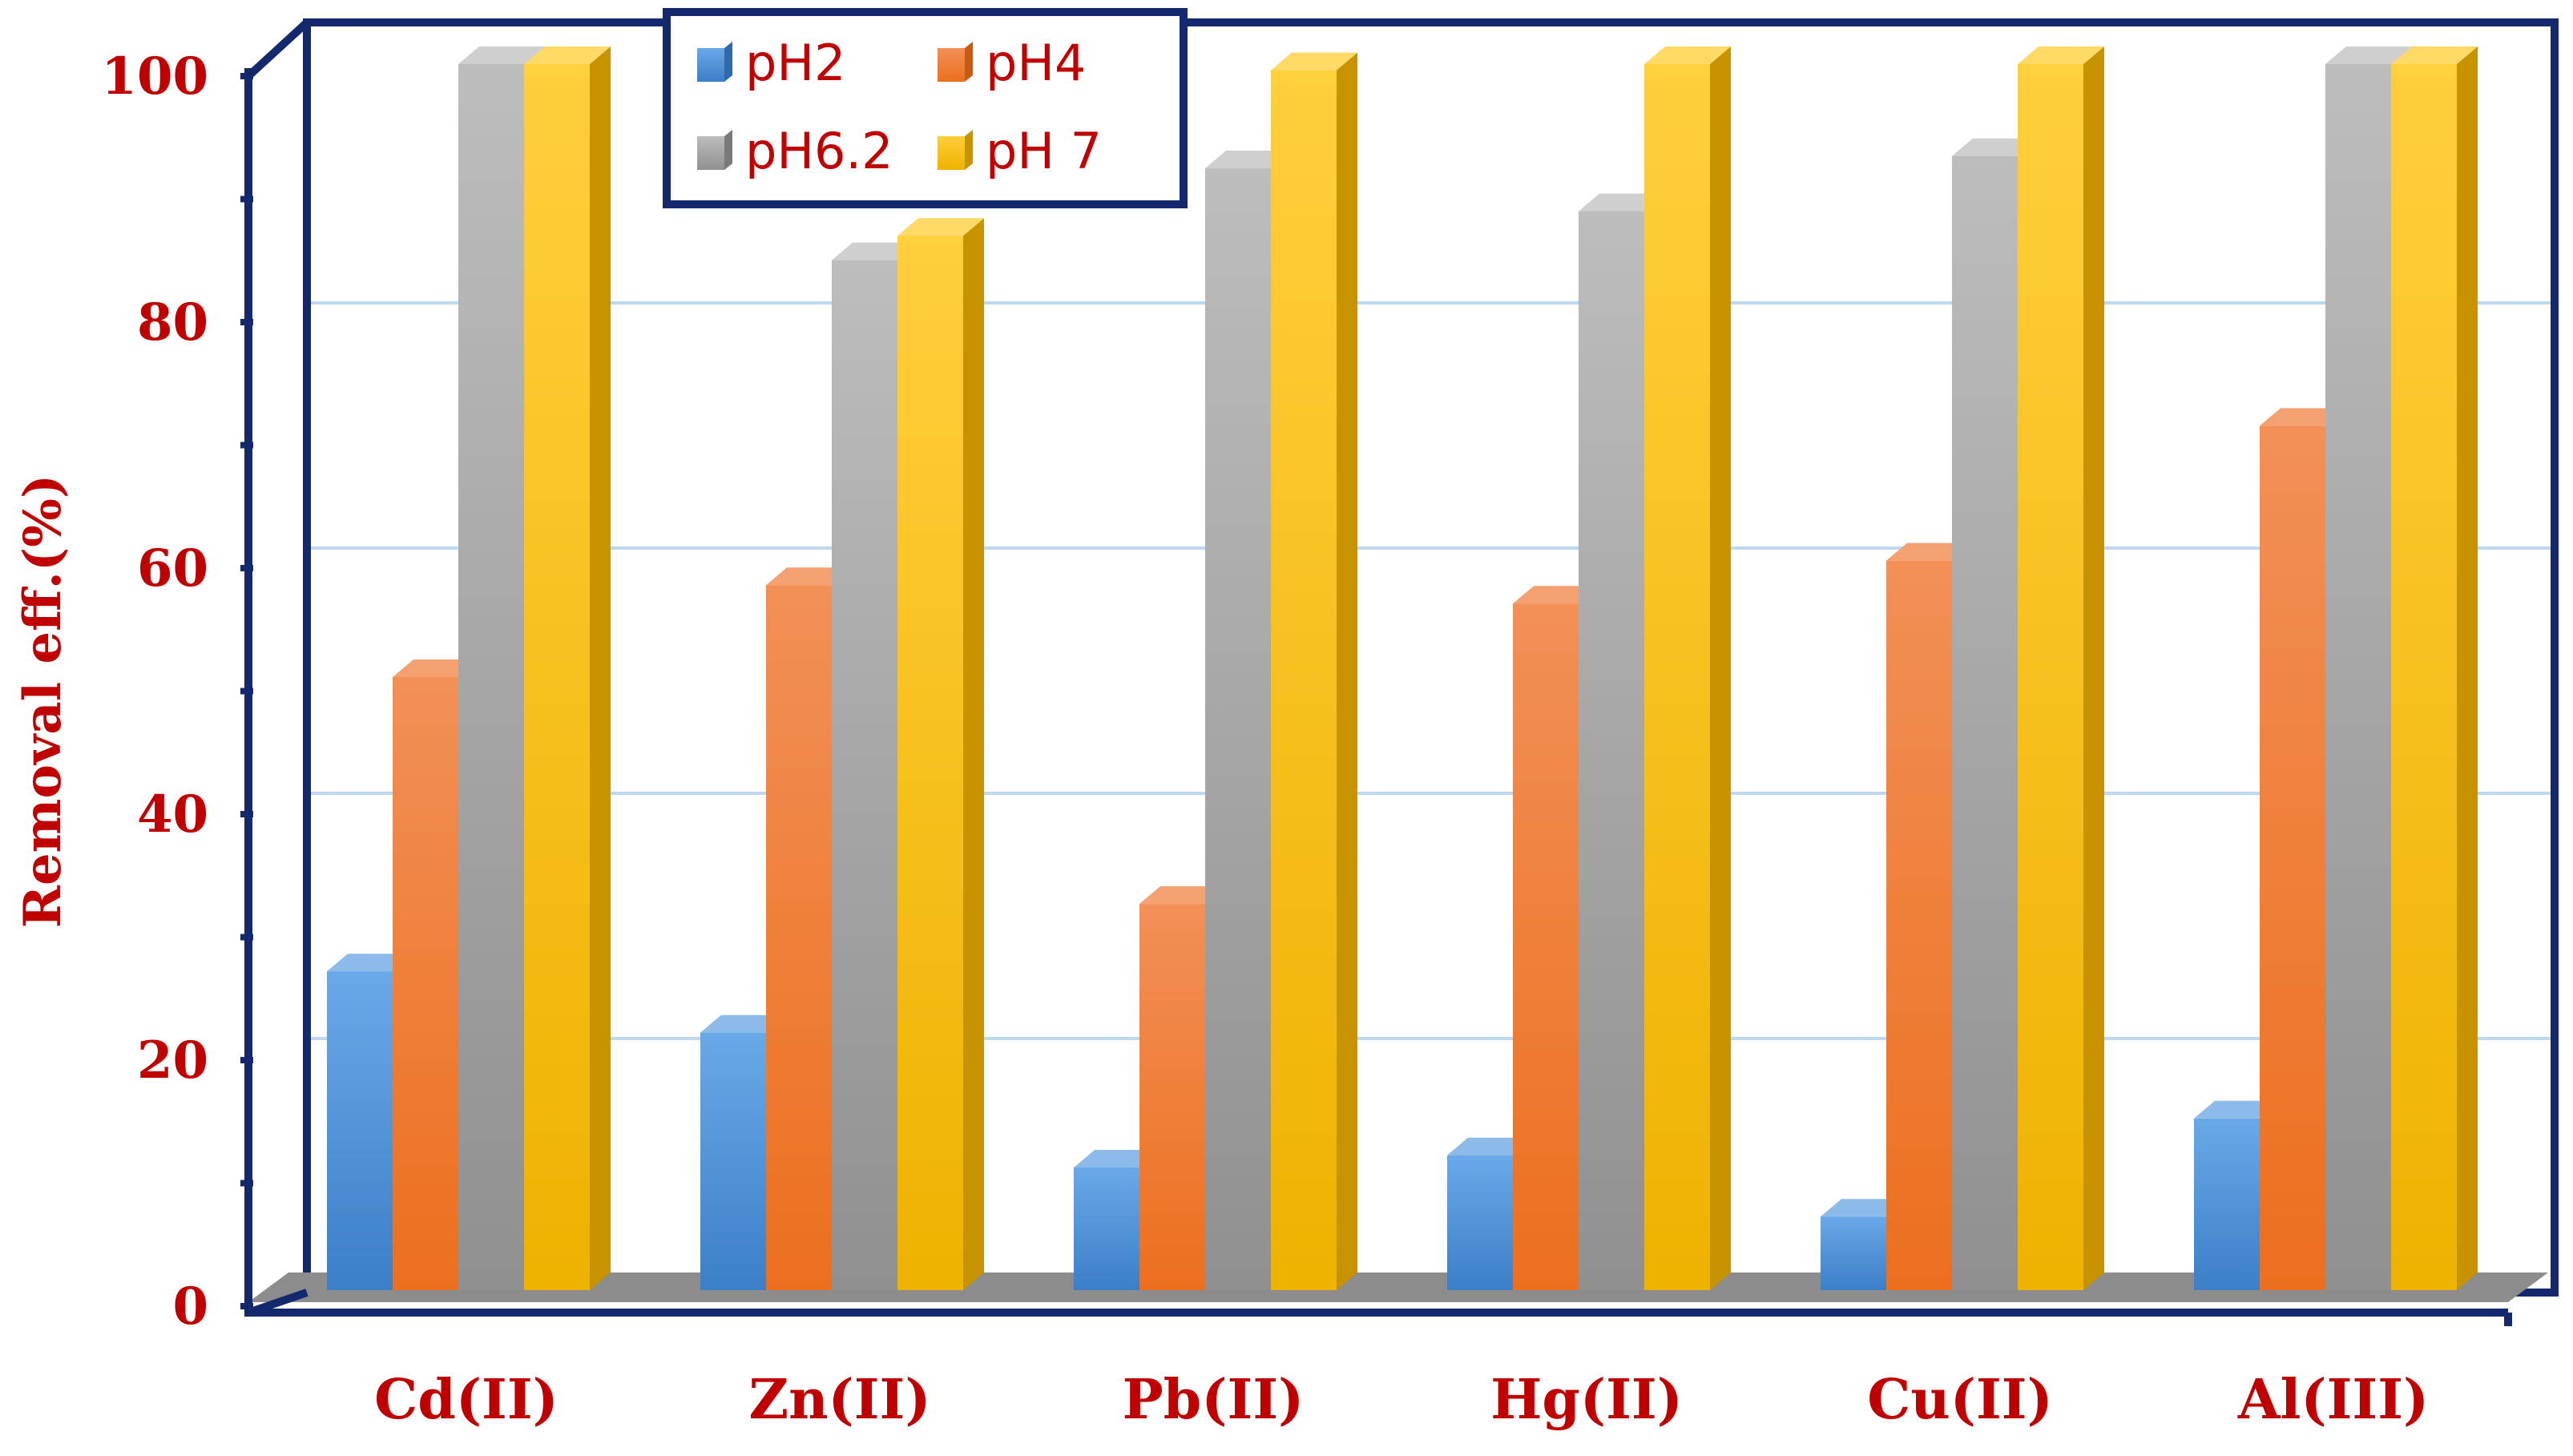 The width and height of the screenshot is (2573, 1456). What do you see at coordinates (190, 1307) in the screenshot?
I see `y-tick-label-0: 0` at bounding box center [190, 1307].